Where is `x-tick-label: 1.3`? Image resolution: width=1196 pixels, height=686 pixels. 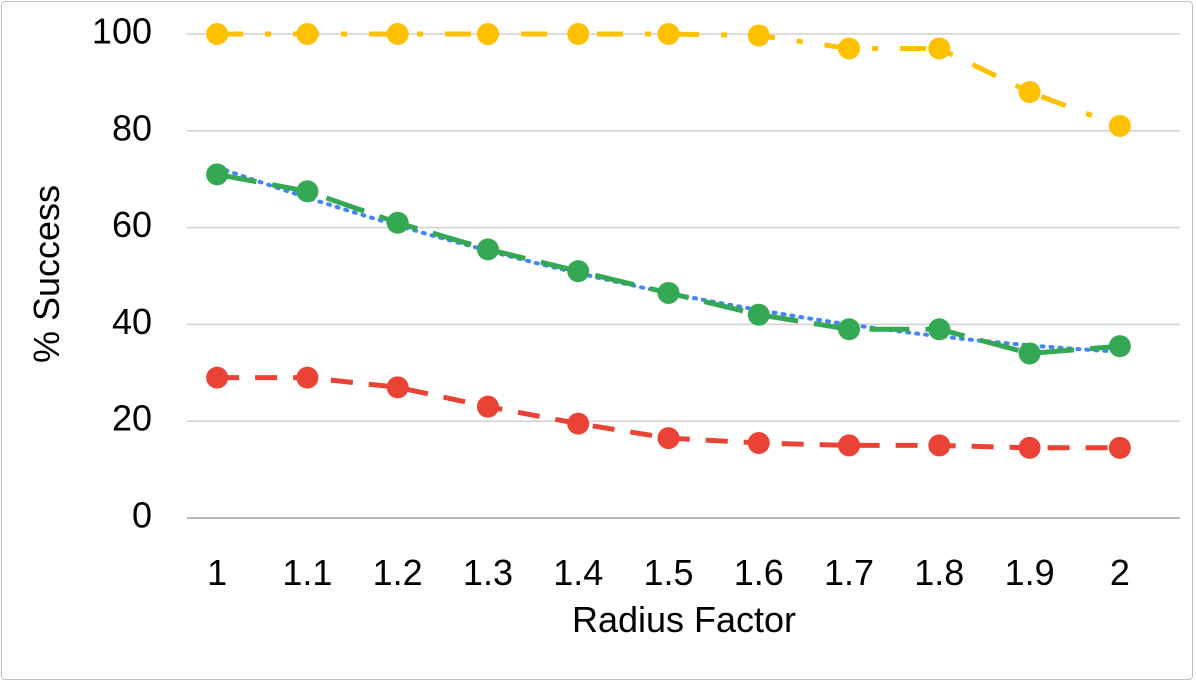 x-tick-label: 1.3 is located at coordinates (488, 572).